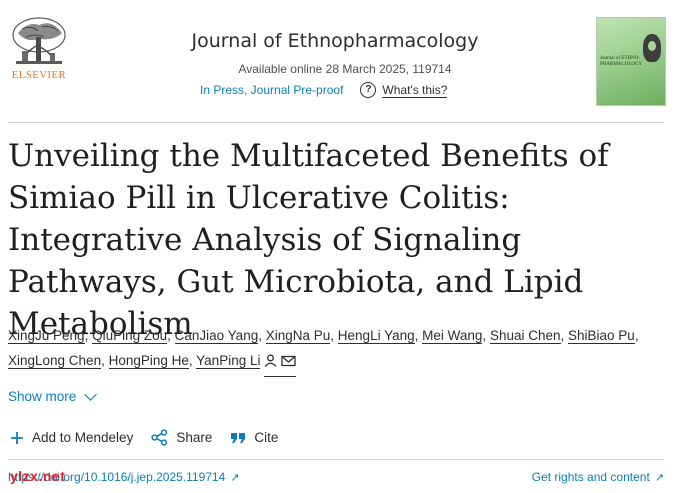  I want to click on chevron-down-icon, so click(91, 394).